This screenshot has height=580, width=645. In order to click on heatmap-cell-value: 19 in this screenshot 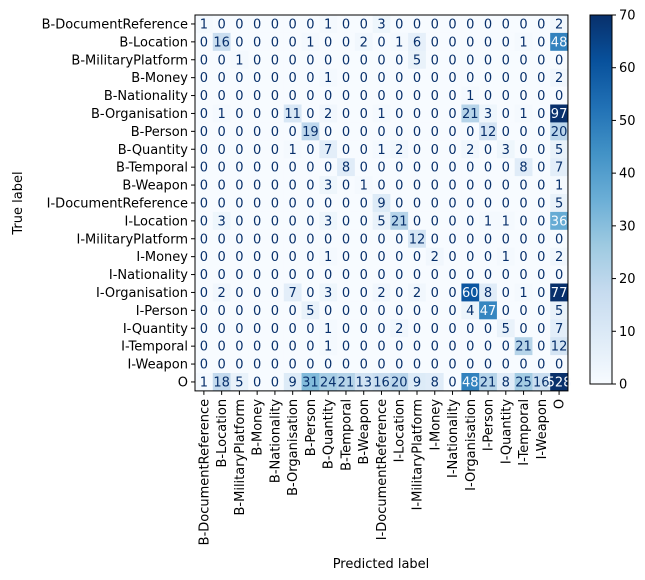, I will do `click(310, 132)`.